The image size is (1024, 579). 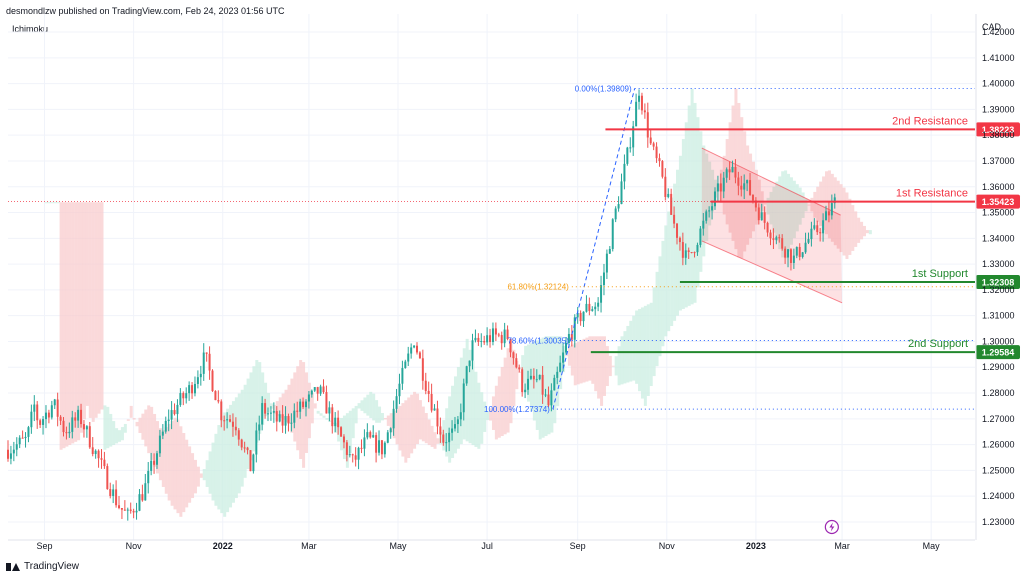 What do you see at coordinates (930, 121) in the screenshot?
I see `level-name-label: 2nd Resistance` at bounding box center [930, 121].